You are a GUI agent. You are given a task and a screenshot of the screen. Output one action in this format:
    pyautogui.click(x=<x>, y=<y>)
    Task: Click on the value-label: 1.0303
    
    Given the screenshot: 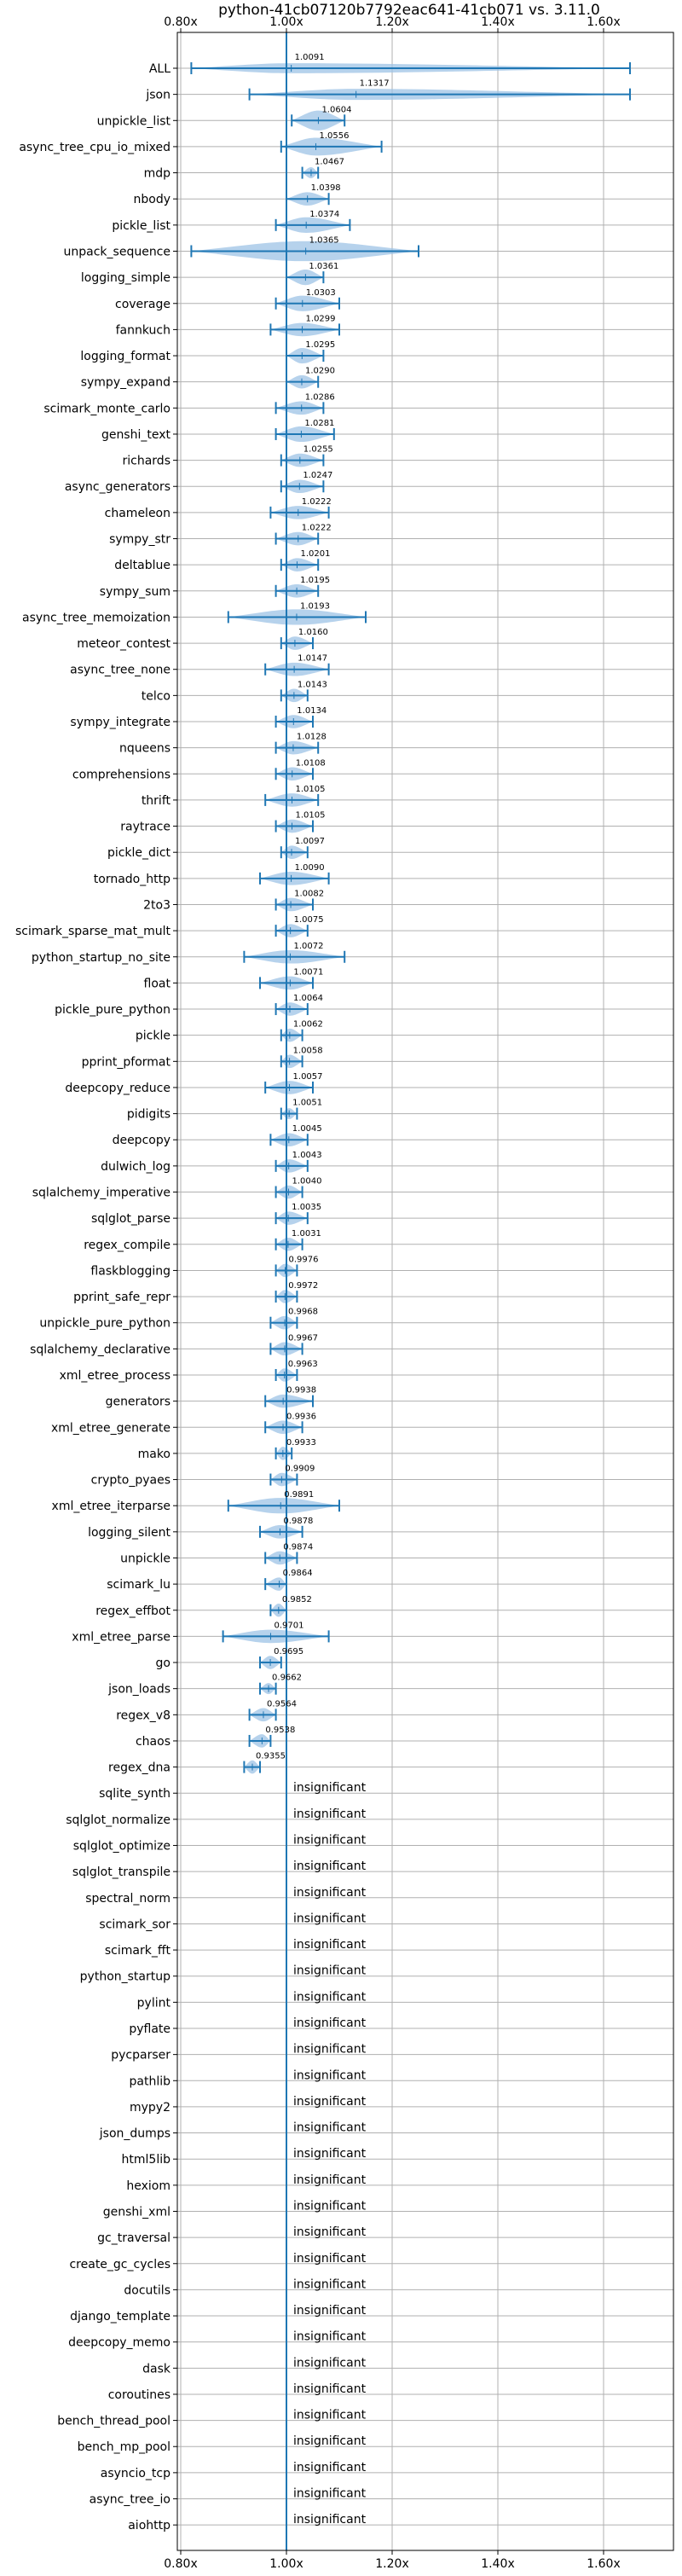 What is the action you would take?
    pyautogui.click(x=321, y=293)
    